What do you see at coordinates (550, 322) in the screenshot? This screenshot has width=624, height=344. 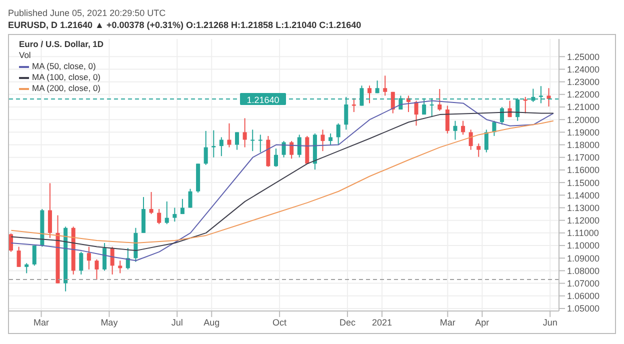 I see `x-tick-label: Jun` at bounding box center [550, 322].